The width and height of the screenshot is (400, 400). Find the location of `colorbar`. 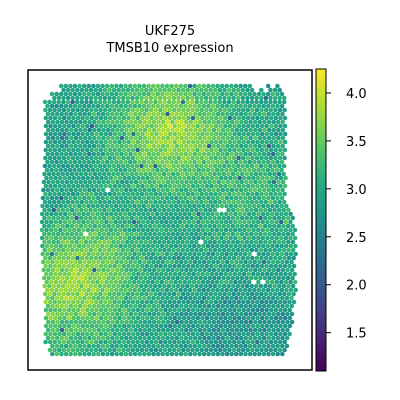

colorbar is located at coordinates (321, 220).